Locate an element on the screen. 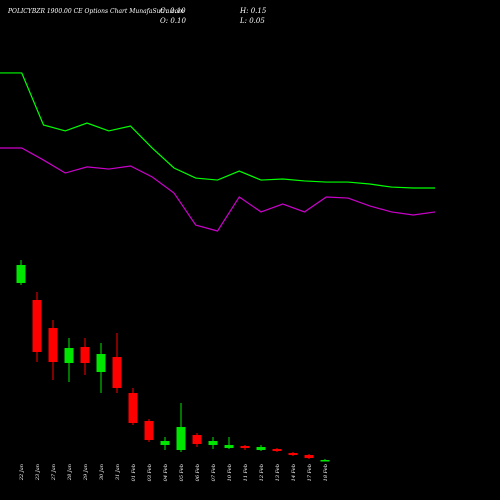  x-tick-label: 22 Jan is located at coordinates (22, 472).